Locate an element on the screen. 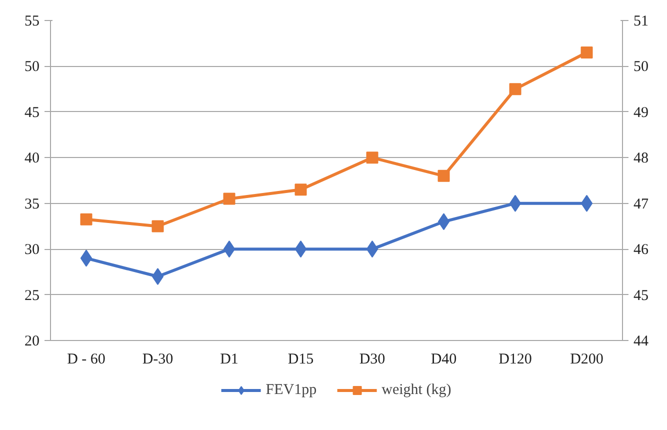  x-tick-label: D-30 is located at coordinates (158, 360).